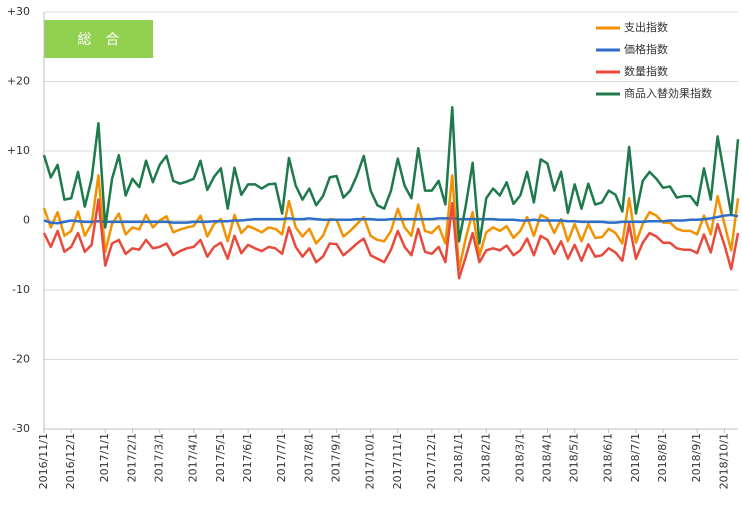 Image resolution: width=742 pixels, height=509 pixels. I want to click on x-tick-label: 2018/8/1, so click(662, 457).